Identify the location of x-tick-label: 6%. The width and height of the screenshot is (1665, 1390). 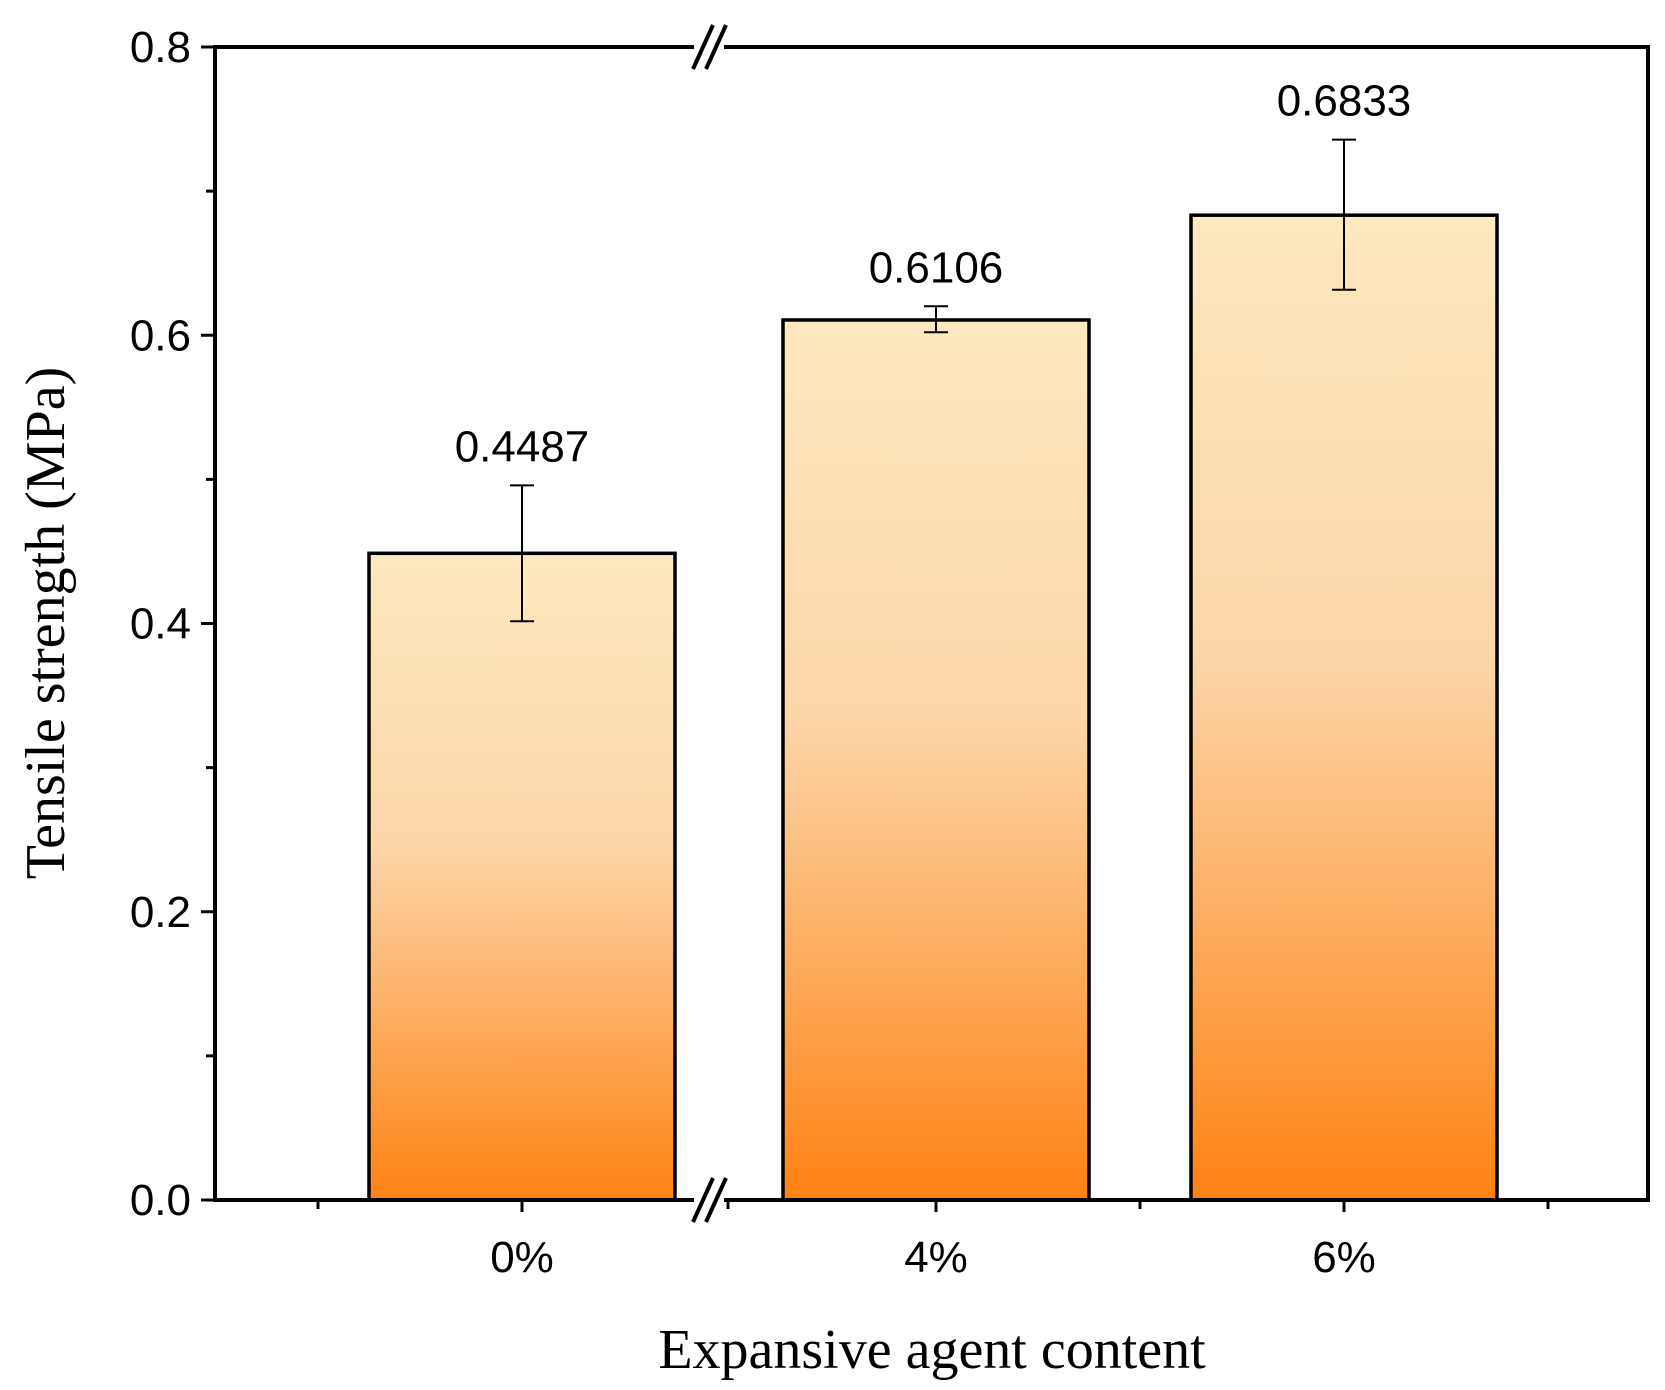
(1344, 1257).